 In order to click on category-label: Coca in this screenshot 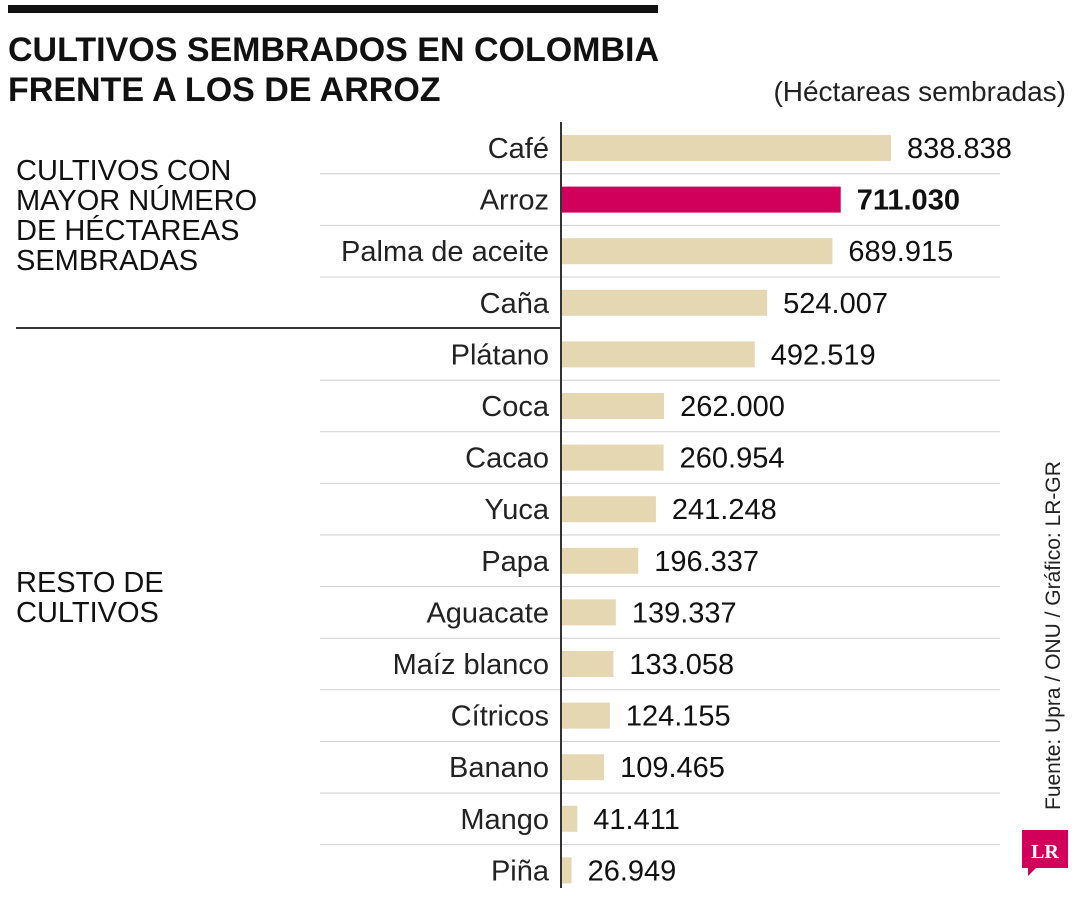, I will do `click(515, 407)`.